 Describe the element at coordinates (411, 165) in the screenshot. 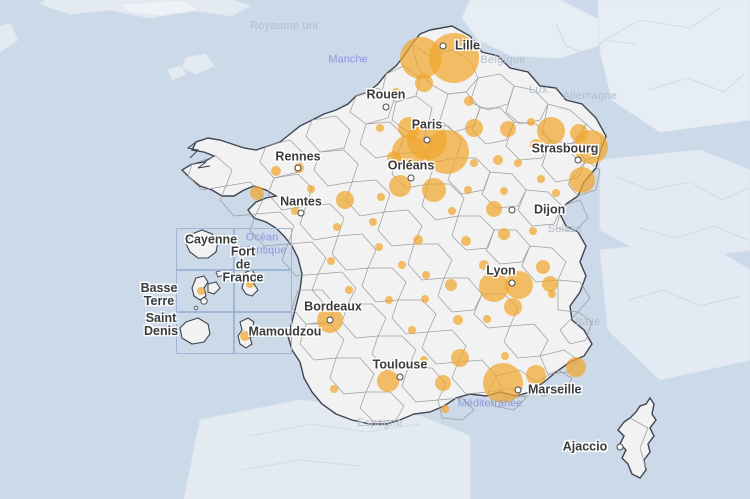

I see `city-label: Orléans` at that location.